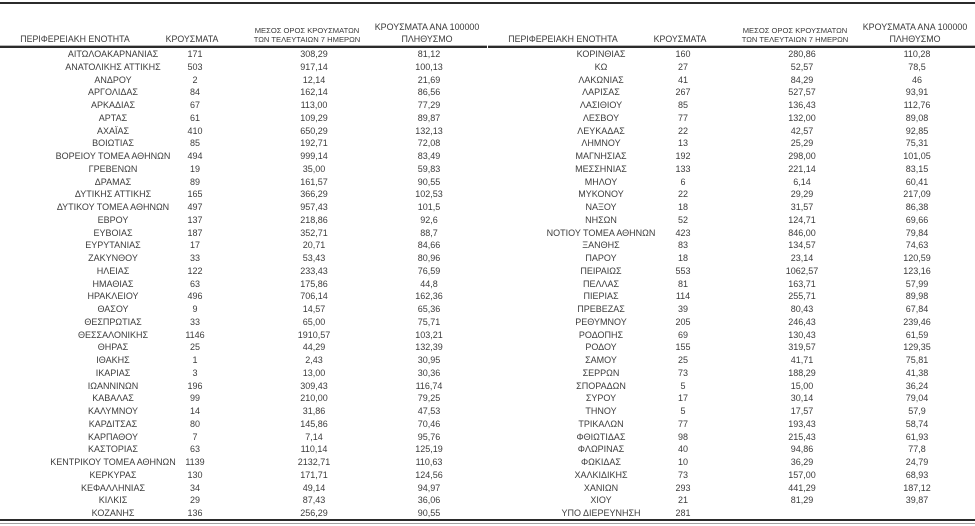 Image resolution: width=975 pixels, height=526 pixels. What do you see at coordinates (731, 271) in the screenshot?
I see `table-row: ΠΕΙΡΑΙΩΣ 553 1062,57 123,16` at bounding box center [731, 271].